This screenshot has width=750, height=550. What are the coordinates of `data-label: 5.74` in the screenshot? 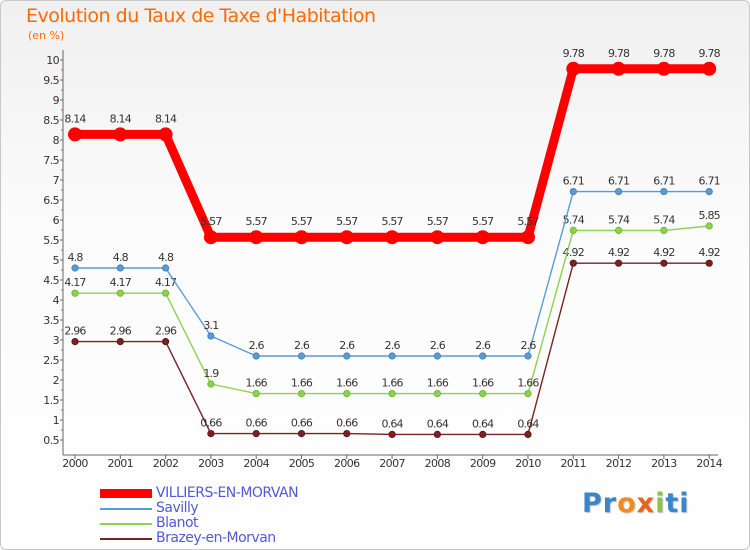 It's located at (619, 219).